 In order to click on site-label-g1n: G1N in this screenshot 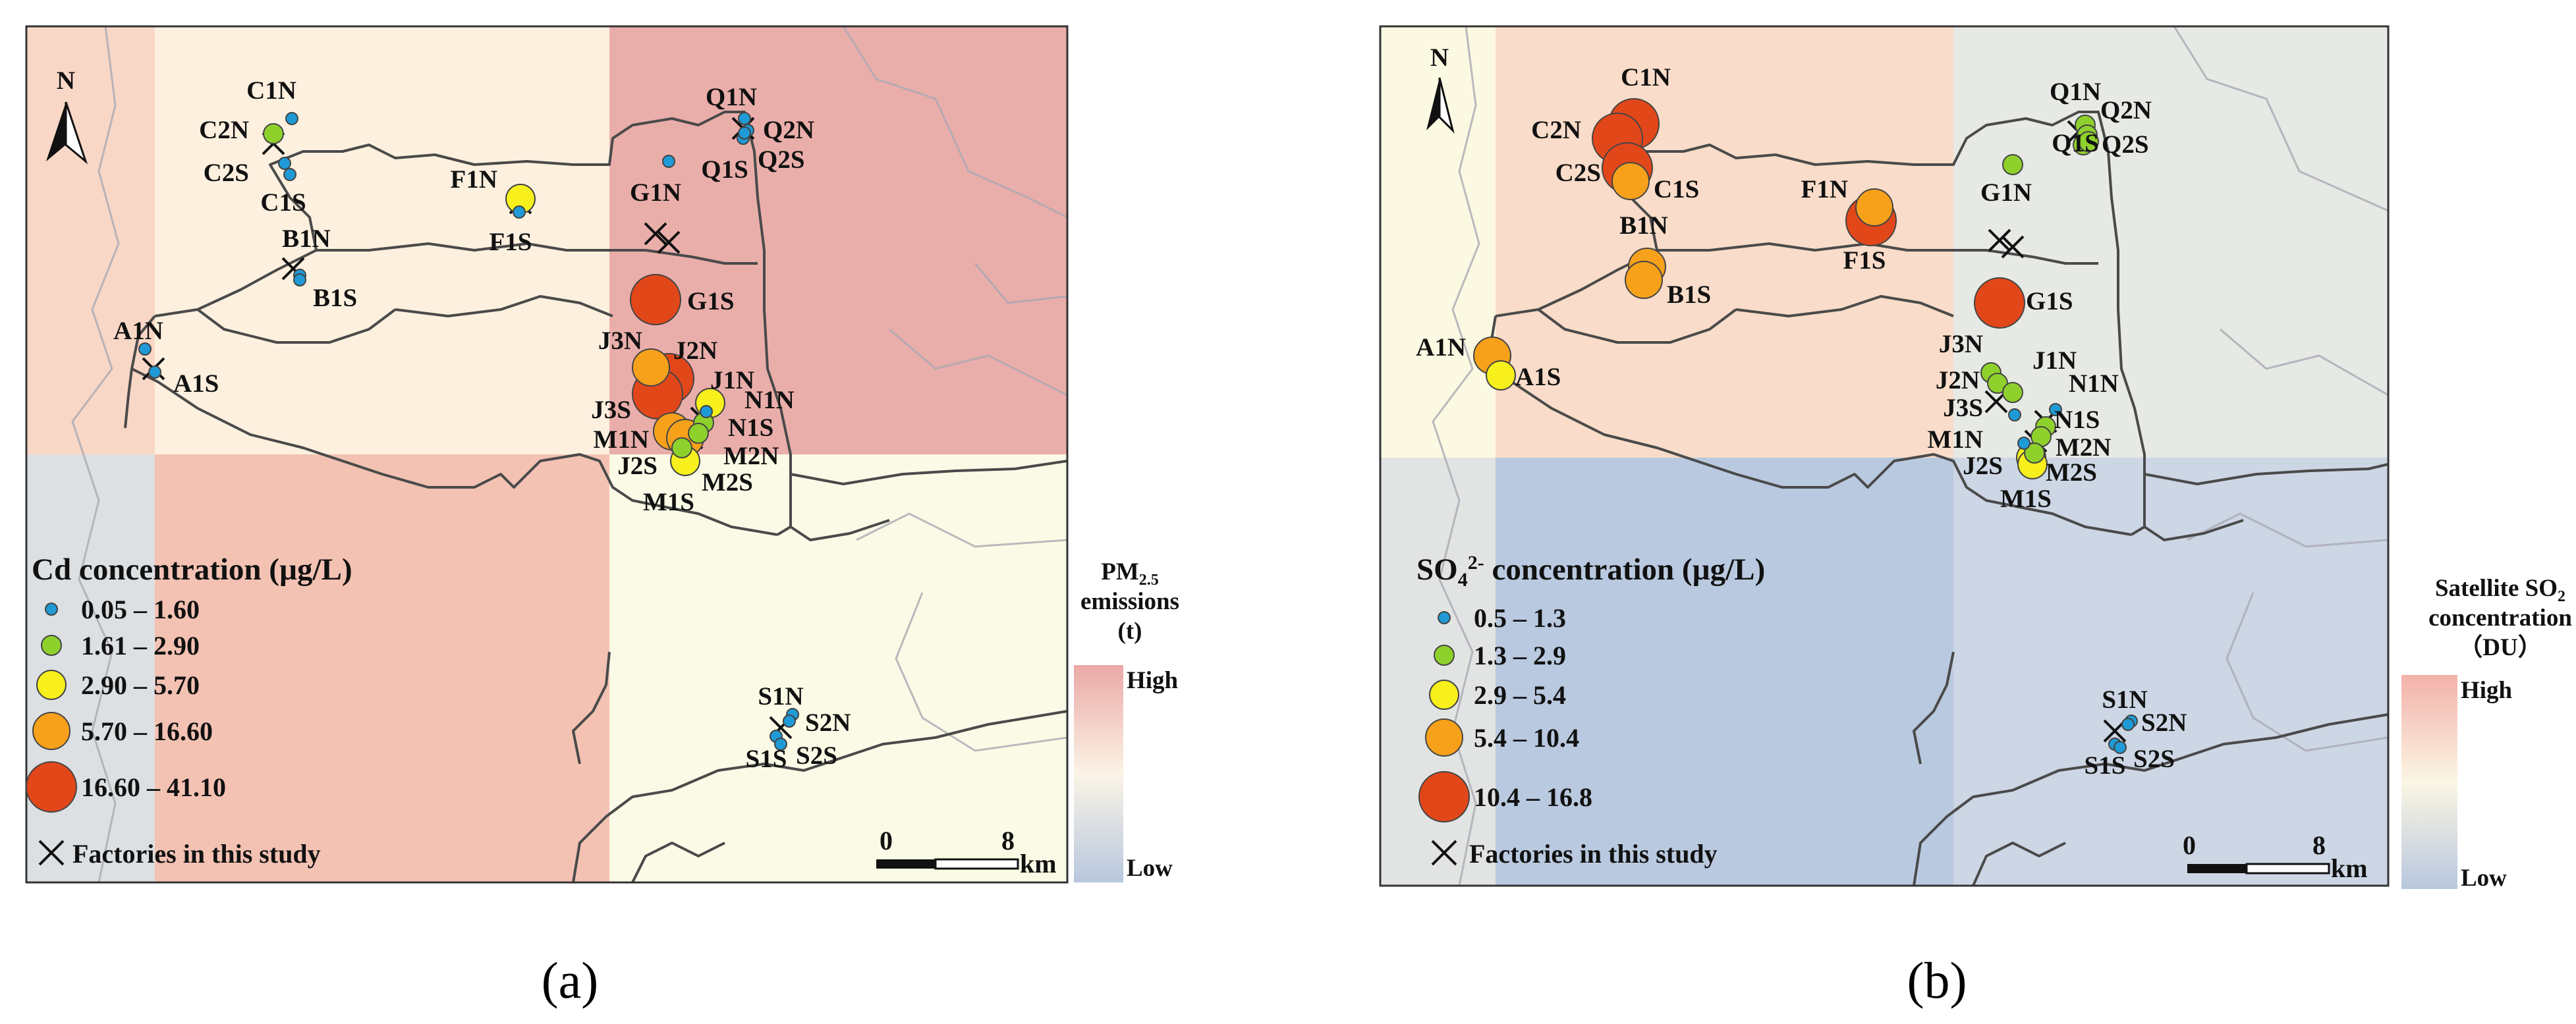, I will do `click(655, 192)`.